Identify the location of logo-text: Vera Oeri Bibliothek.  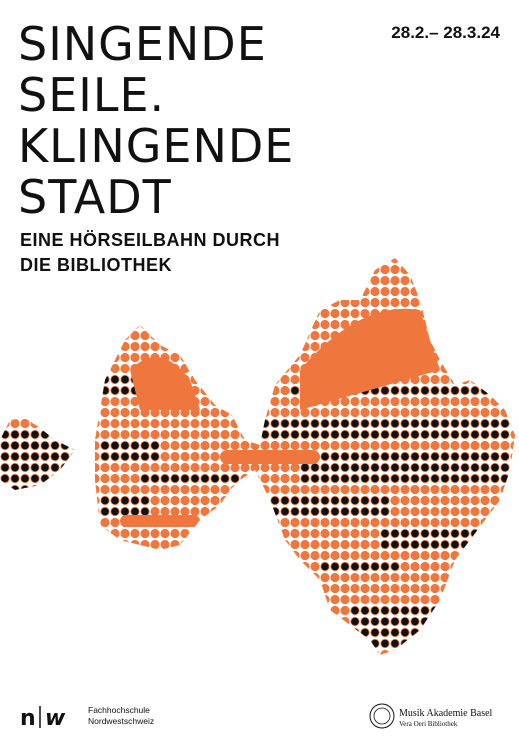
(428, 724).